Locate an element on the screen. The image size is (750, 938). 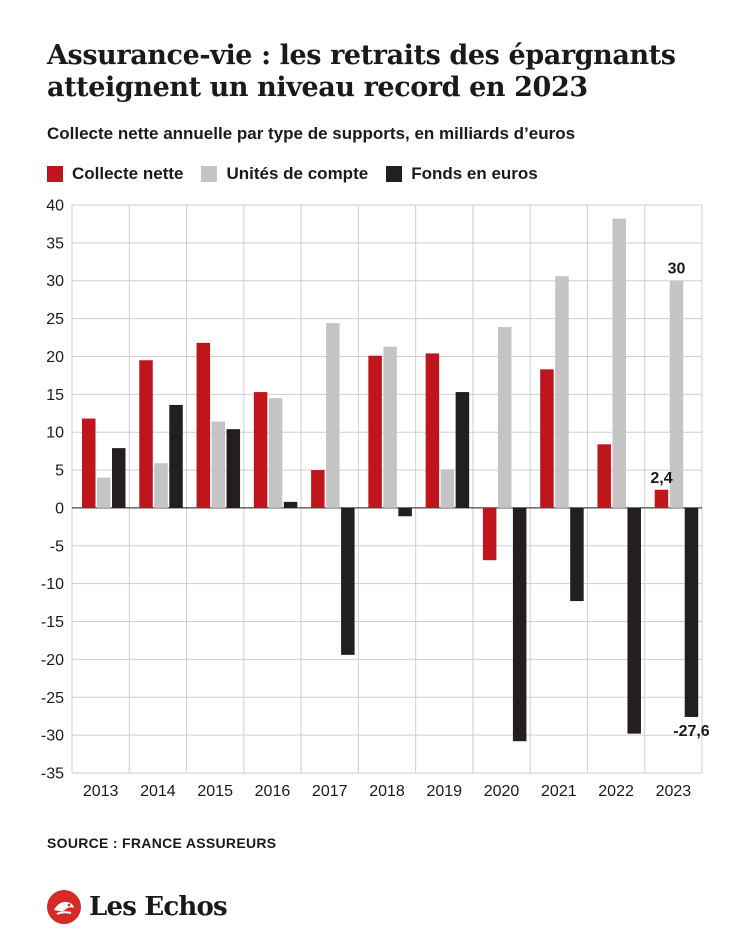
y-tick-label: 15 is located at coordinates (55, 395).